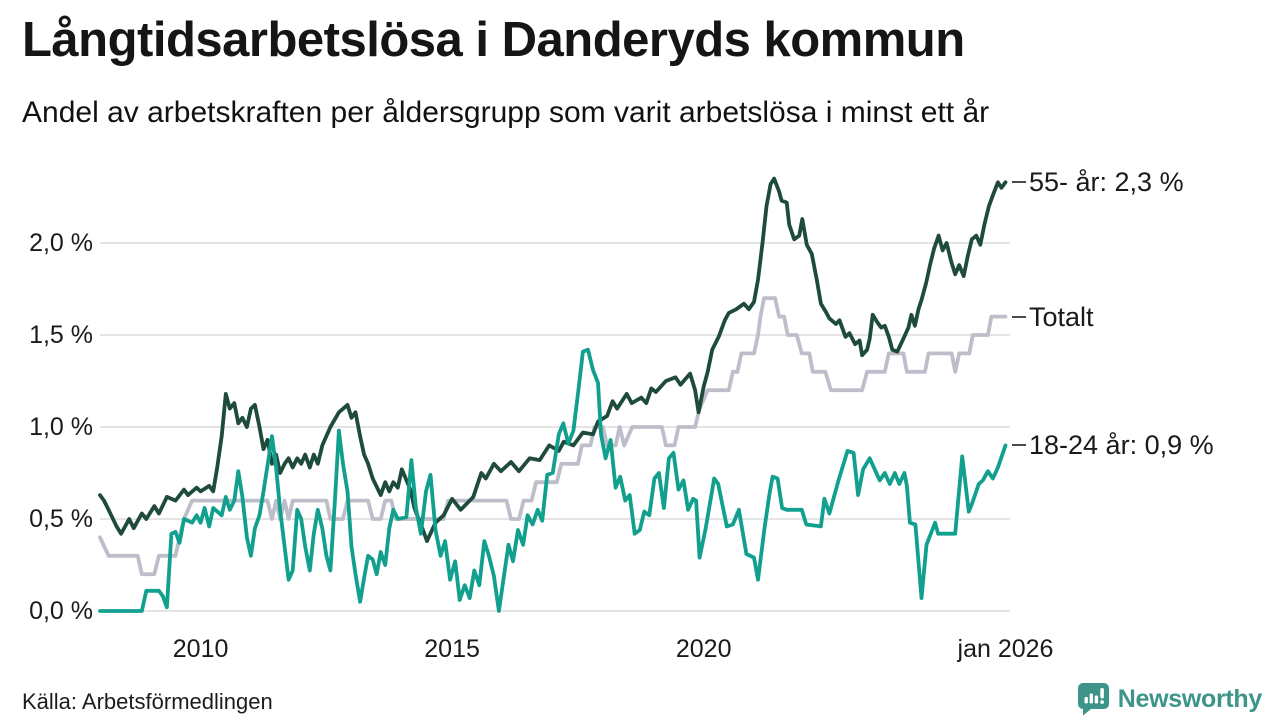 The height and width of the screenshot is (720, 1280). Describe the element at coordinates (147, 701) in the screenshot. I see `source-note: Källa: Arbetsförmedlingen` at that location.